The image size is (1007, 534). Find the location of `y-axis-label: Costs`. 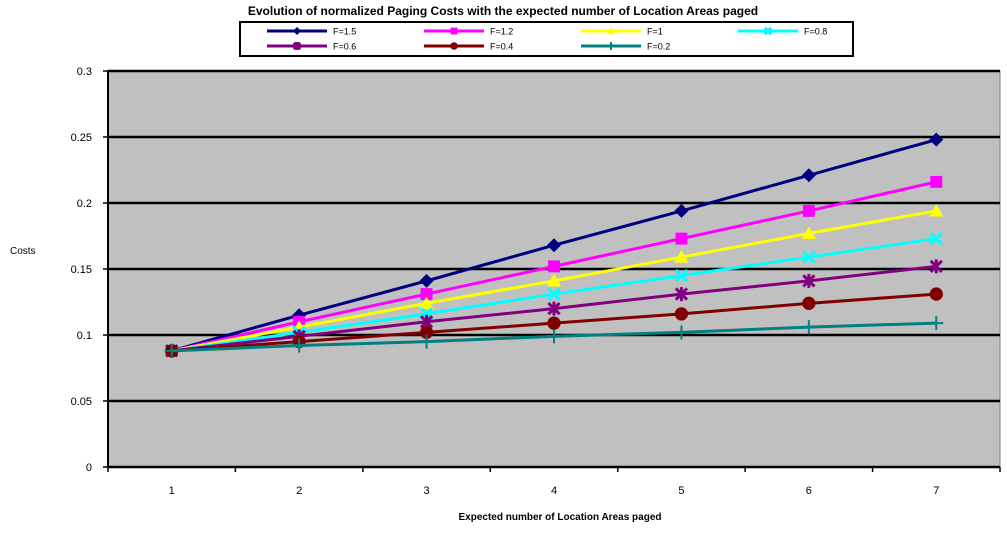

y-axis-label: Costs is located at coordinates (23, 251).